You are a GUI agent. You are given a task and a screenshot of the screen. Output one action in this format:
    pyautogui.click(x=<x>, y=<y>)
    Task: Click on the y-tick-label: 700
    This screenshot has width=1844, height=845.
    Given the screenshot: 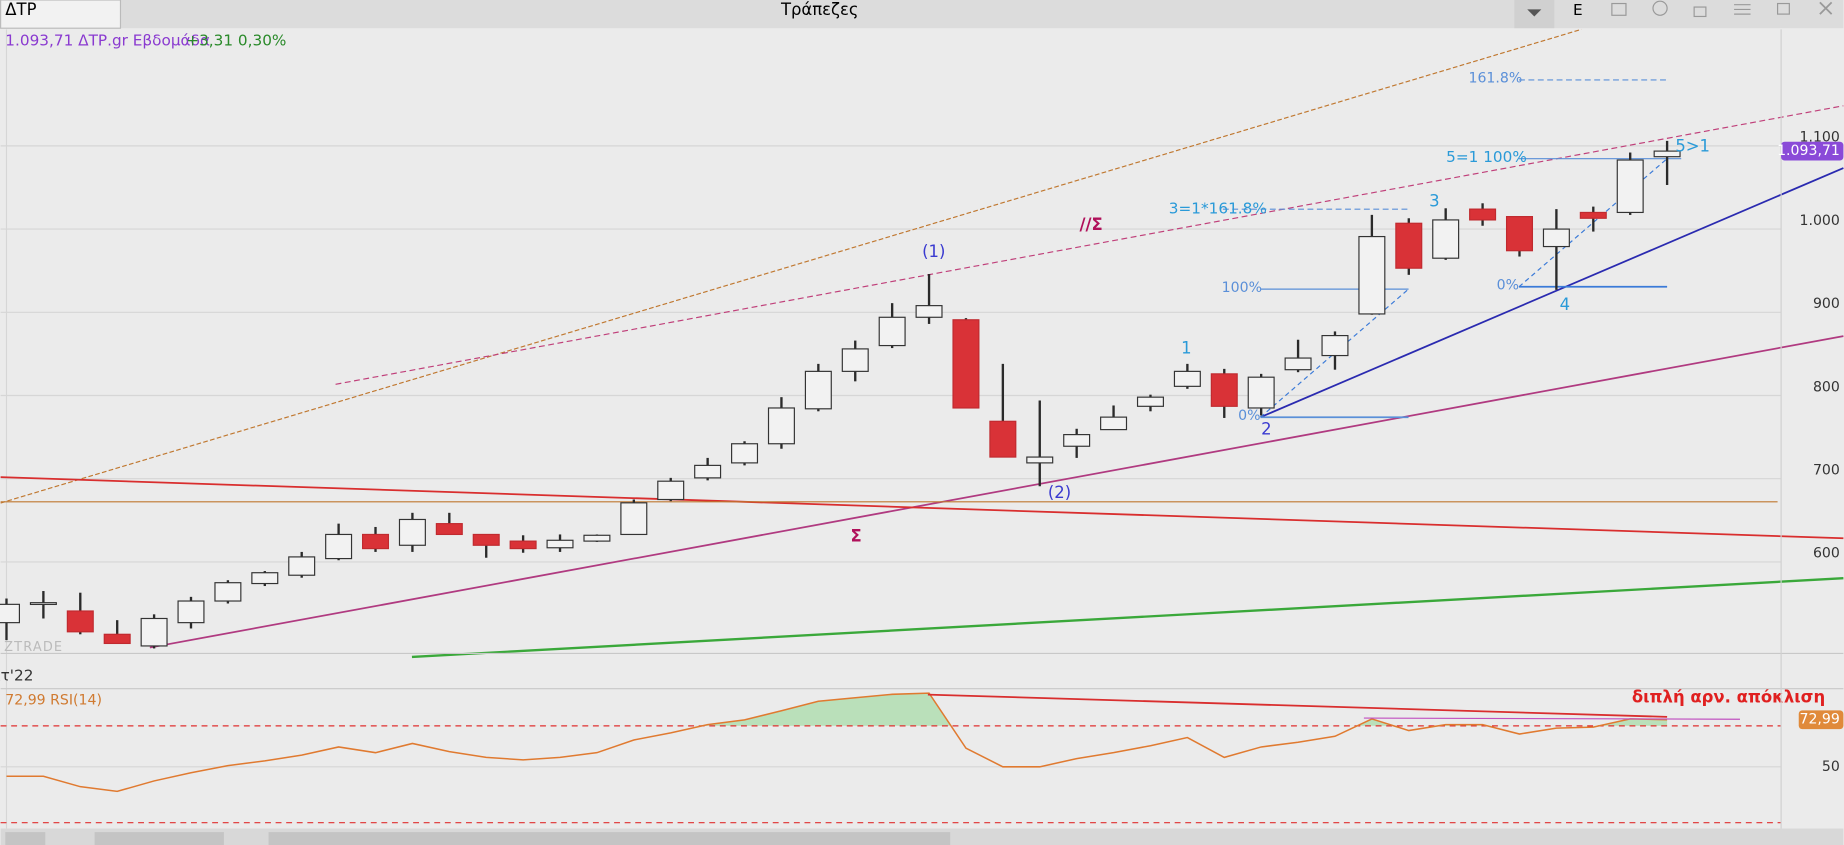 What is the action you would take?
    pyautogui.click(x=1826, y=470)
    